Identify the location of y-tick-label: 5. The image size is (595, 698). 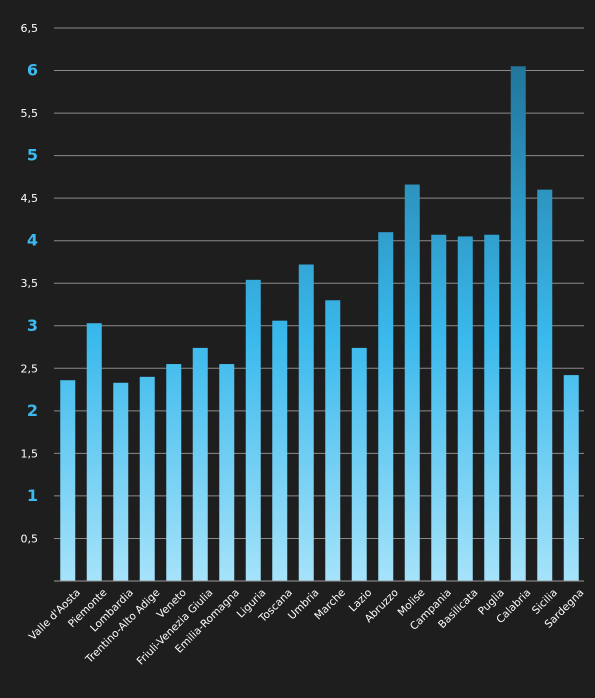
(32, 155).